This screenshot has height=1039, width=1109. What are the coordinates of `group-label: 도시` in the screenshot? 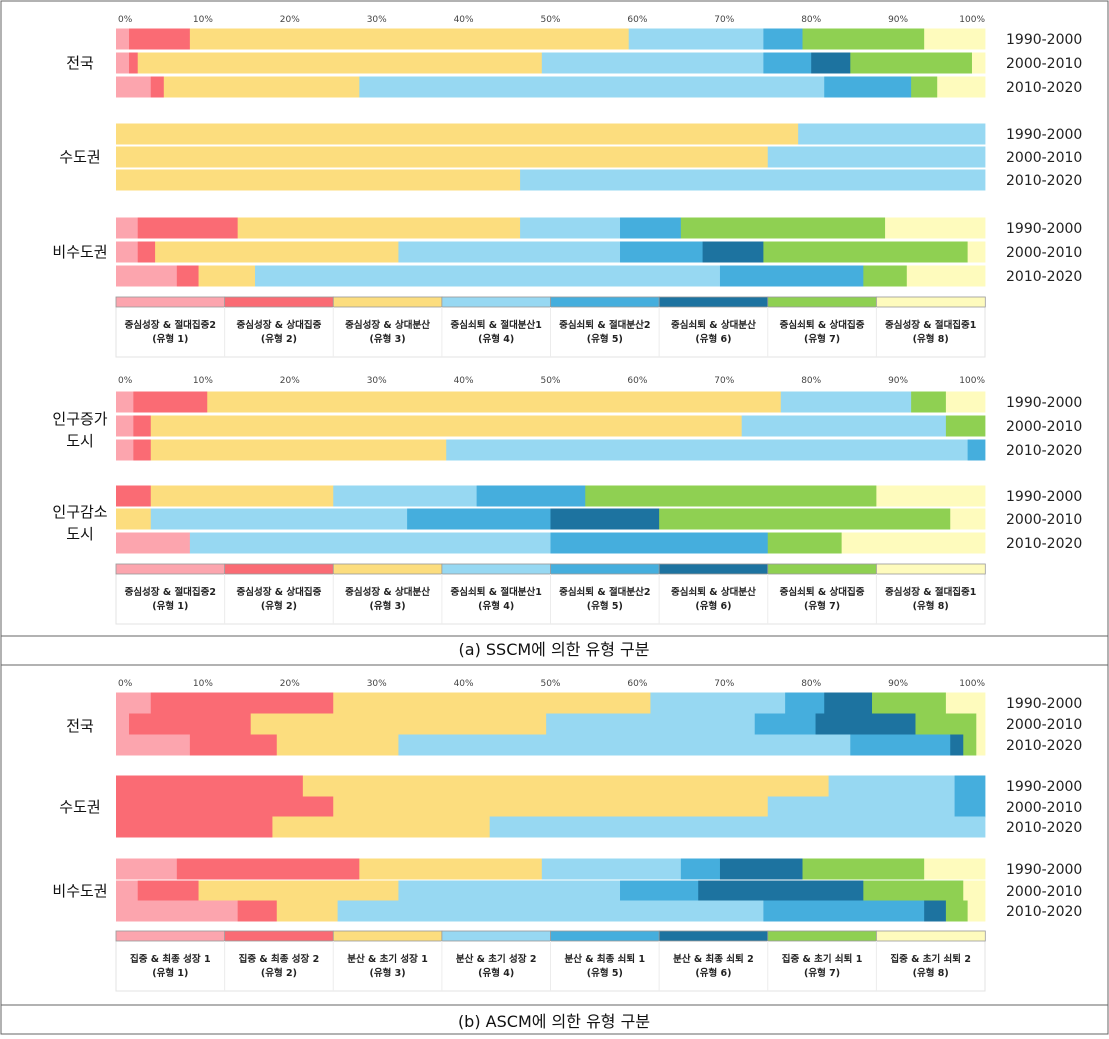 It's located at (80, 534).